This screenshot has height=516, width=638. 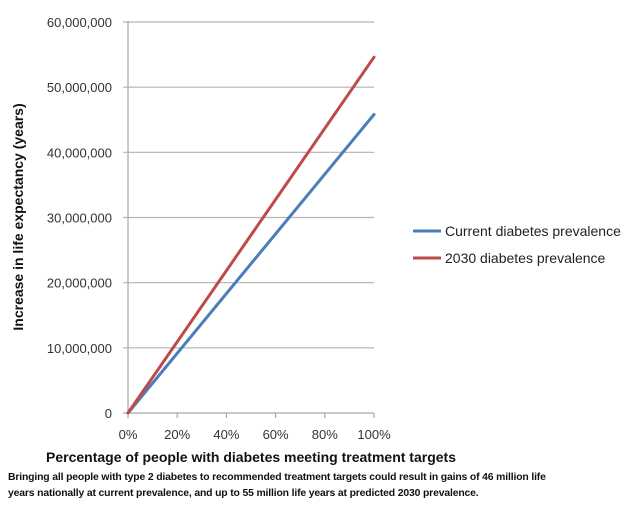 What do you see at coordinates (18, 216) in the screenshot?
I see `y-axis-title: Increase in life expectancy (years)` at bounding box center [18, 216].